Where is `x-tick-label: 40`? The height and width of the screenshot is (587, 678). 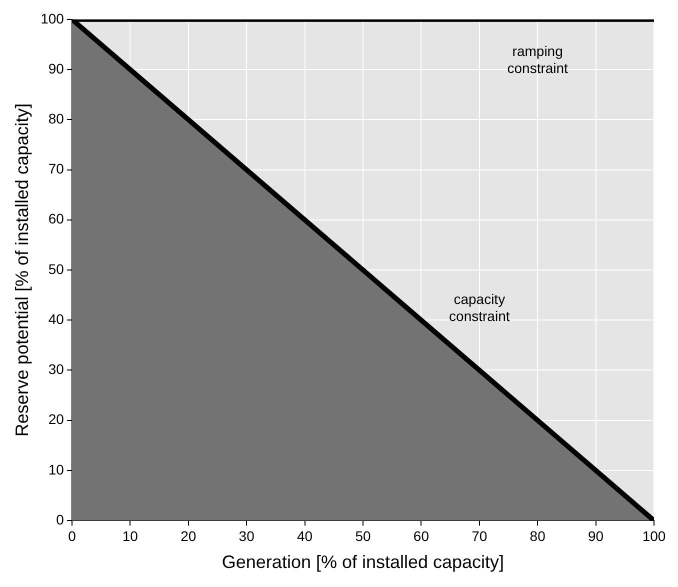
x-tick-label: 40 is located at coordinates (304, 536).